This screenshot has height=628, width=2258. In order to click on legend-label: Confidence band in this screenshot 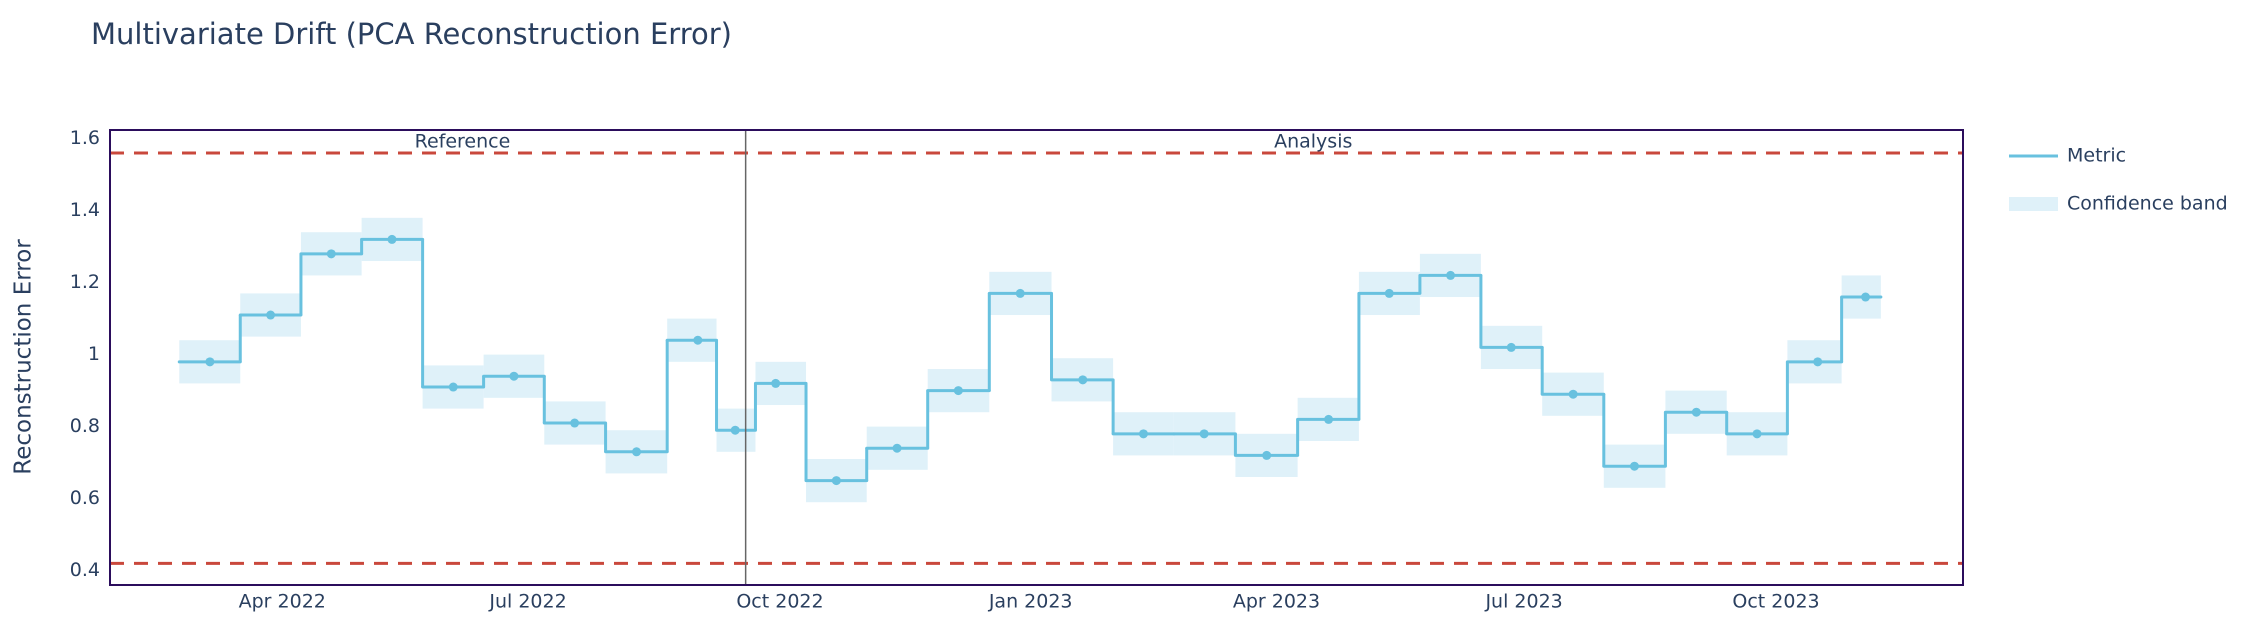, I will do `click(2147, 204)`.